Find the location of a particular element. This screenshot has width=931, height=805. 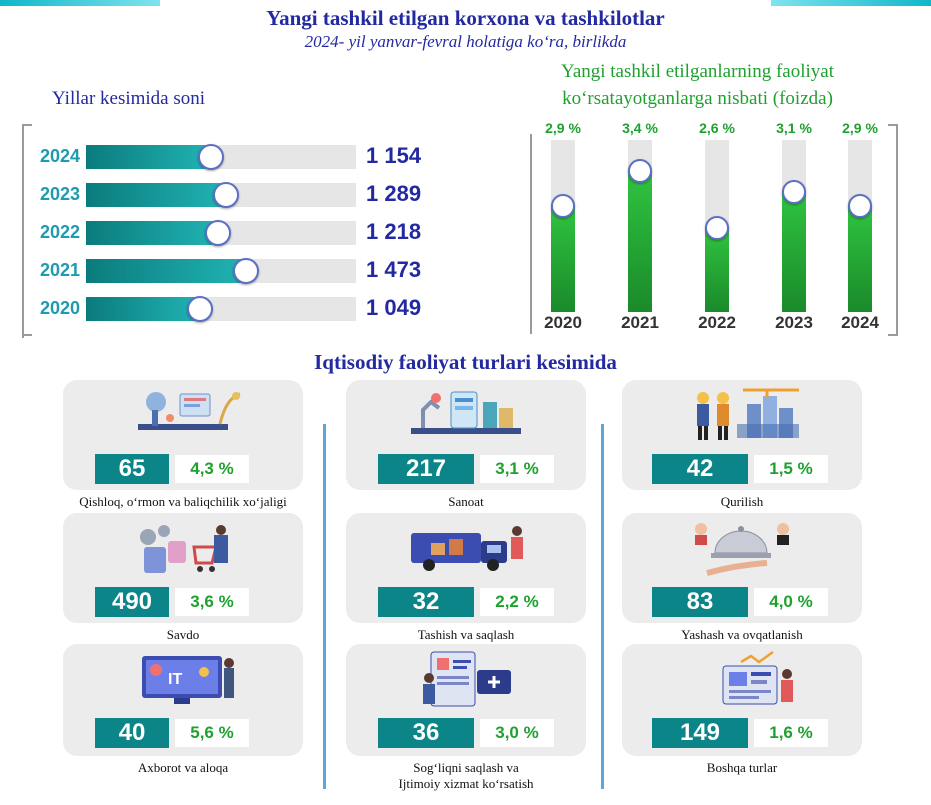

bar-value-label: 3,4 % is located at coordinates (640, 128).